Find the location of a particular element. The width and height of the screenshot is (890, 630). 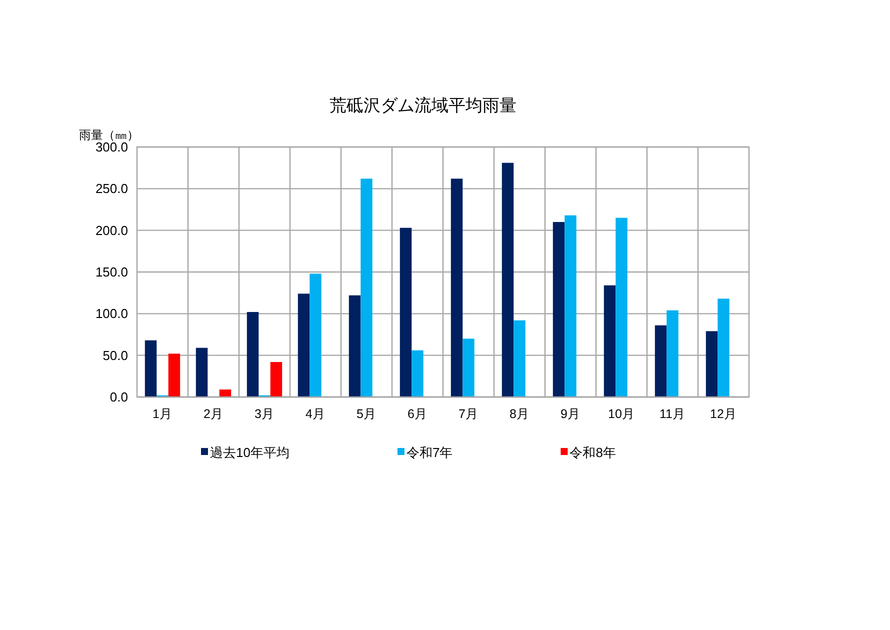

y-tick-label: 150.0 is located at coordinates (111, 272).